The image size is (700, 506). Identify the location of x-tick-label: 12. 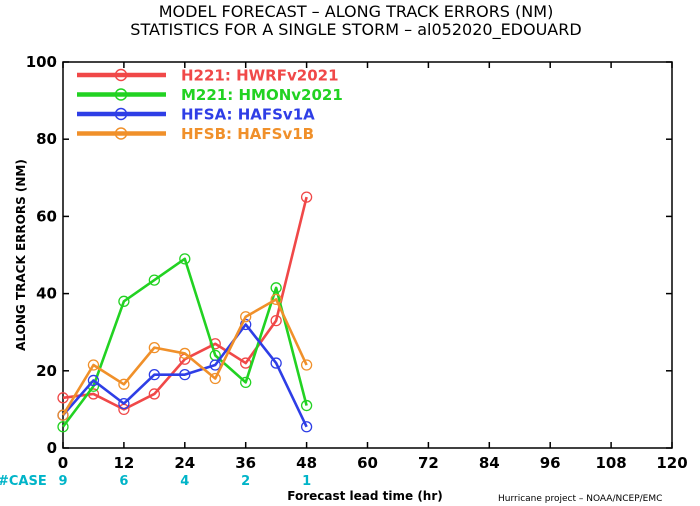
(123, 463).